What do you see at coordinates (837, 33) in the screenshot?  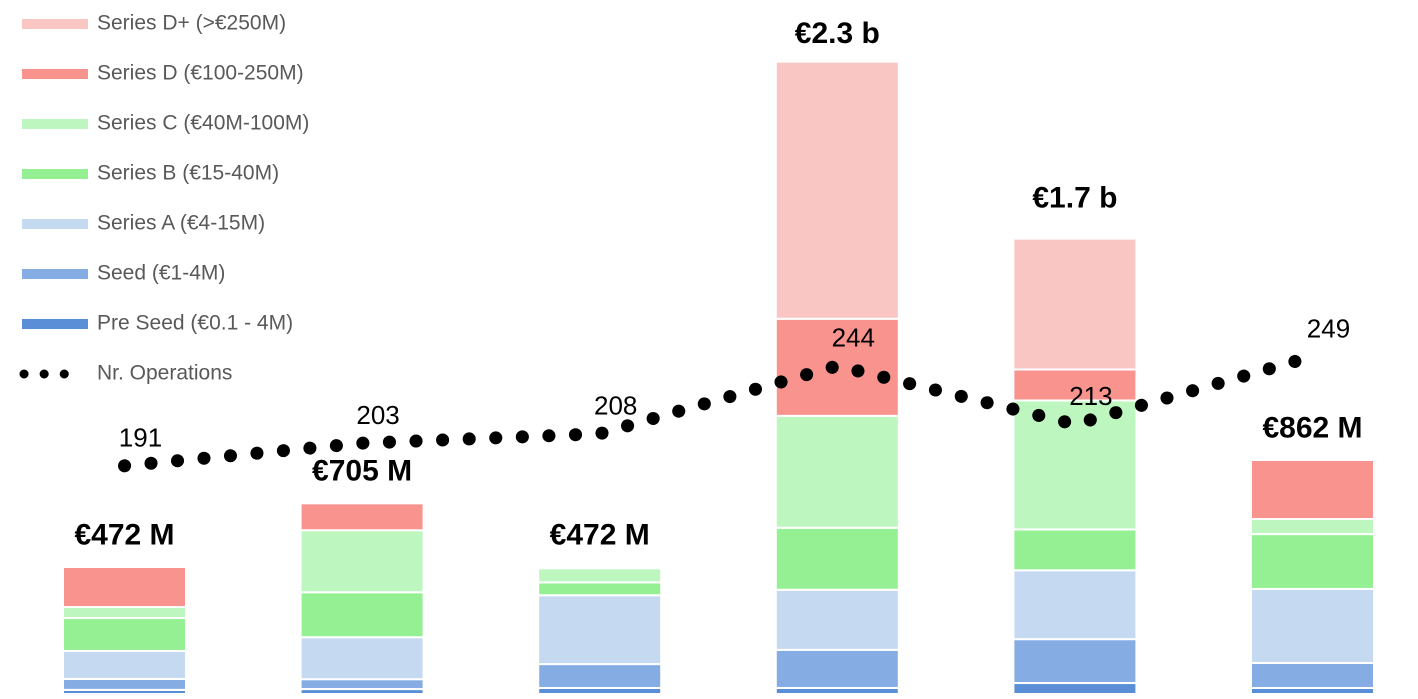 I see `total-label: €2.3 b` at bounding box center [837, 33].